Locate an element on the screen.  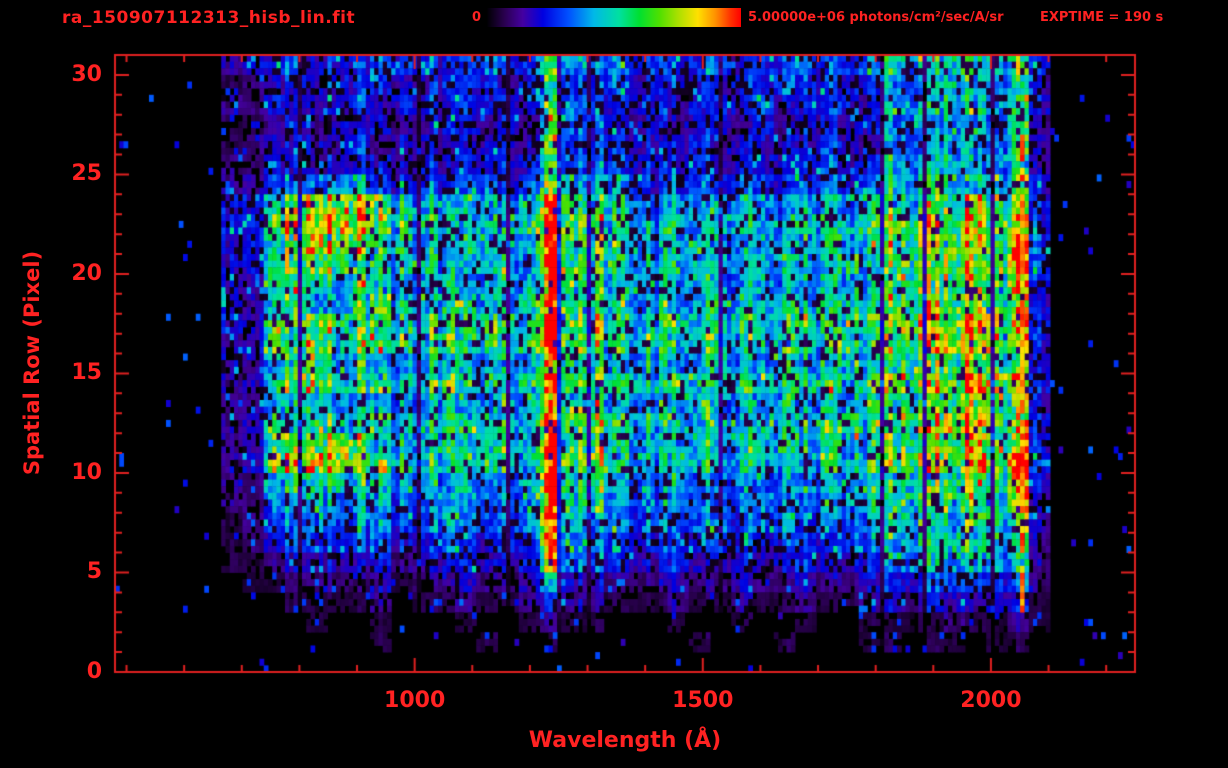
x-axis-label: Wavelength (Å) is located at coordinates (625, 740).